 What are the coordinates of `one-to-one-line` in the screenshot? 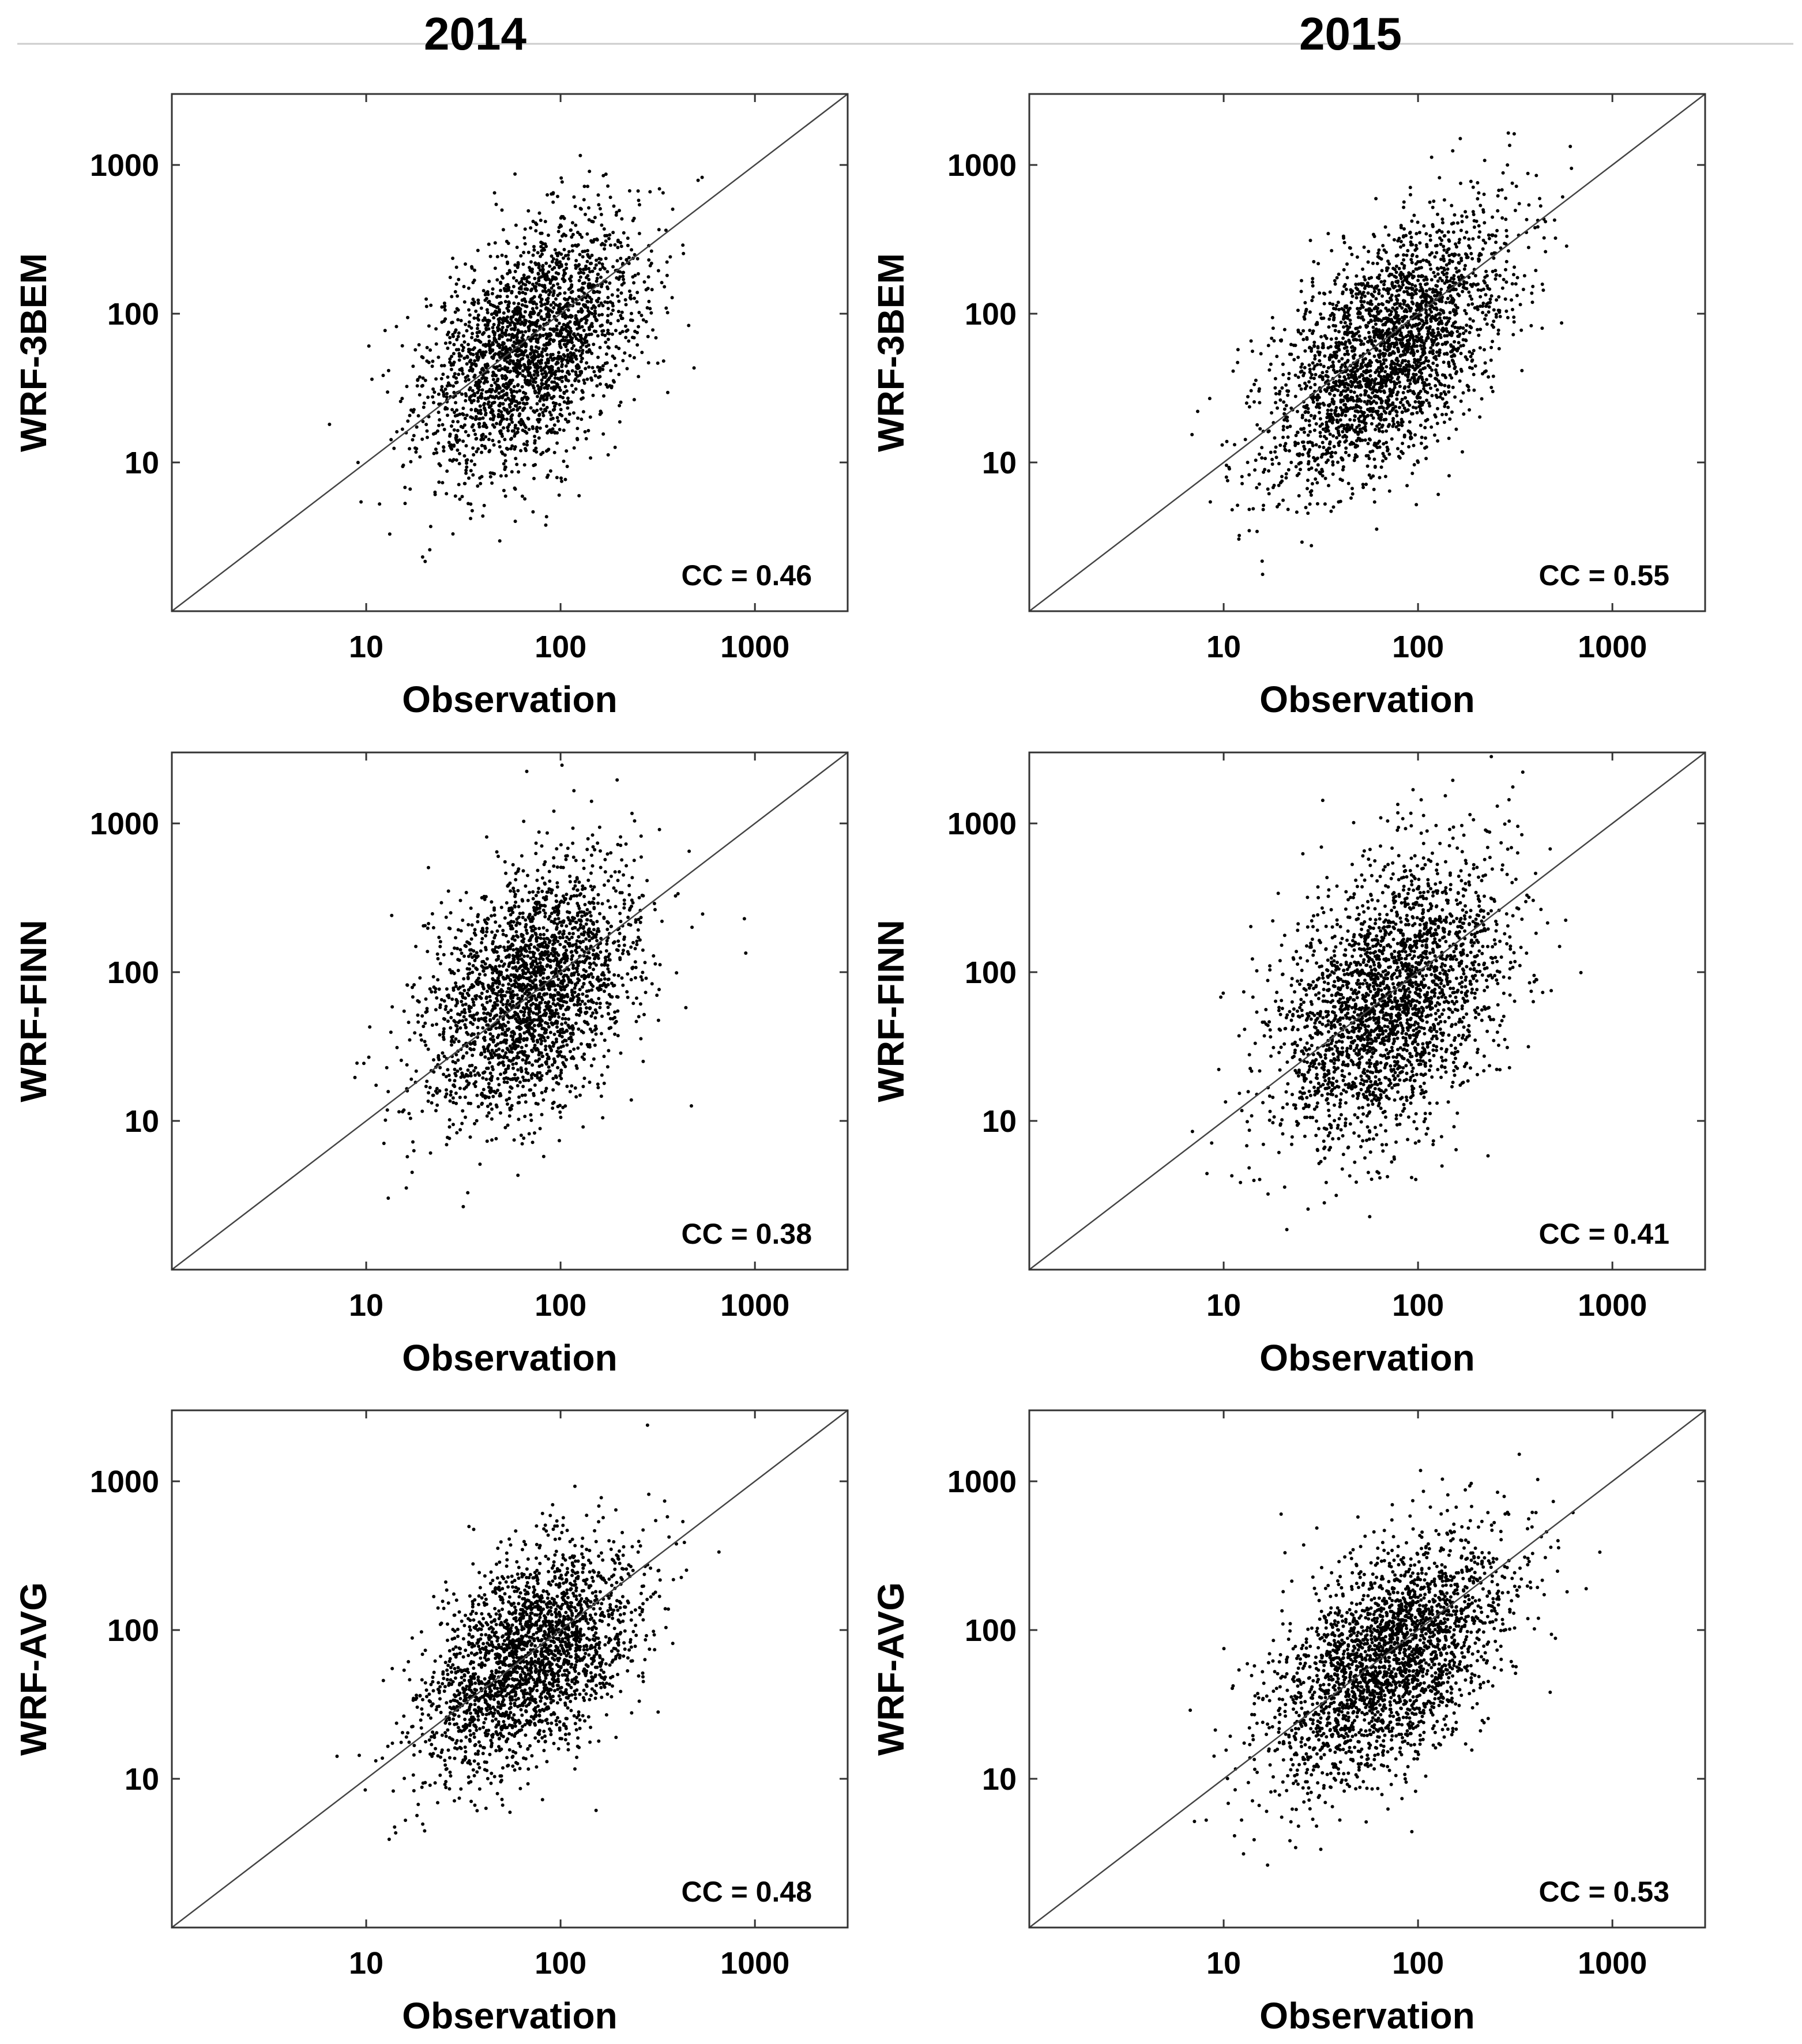 It's located at (510, 353).